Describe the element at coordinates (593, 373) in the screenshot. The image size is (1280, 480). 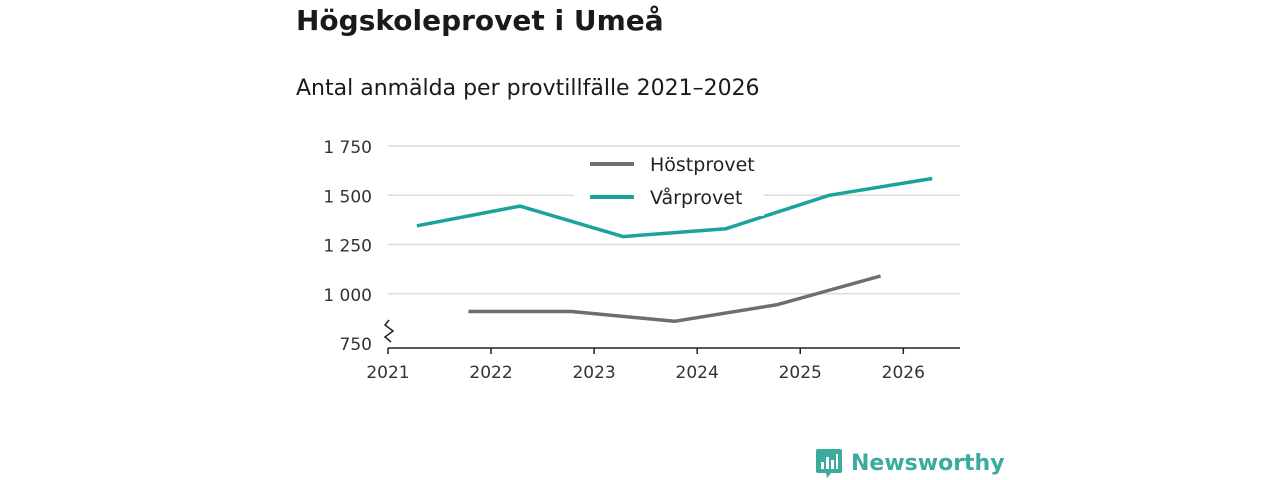
I see `x-tick-label: 2023` at that location.